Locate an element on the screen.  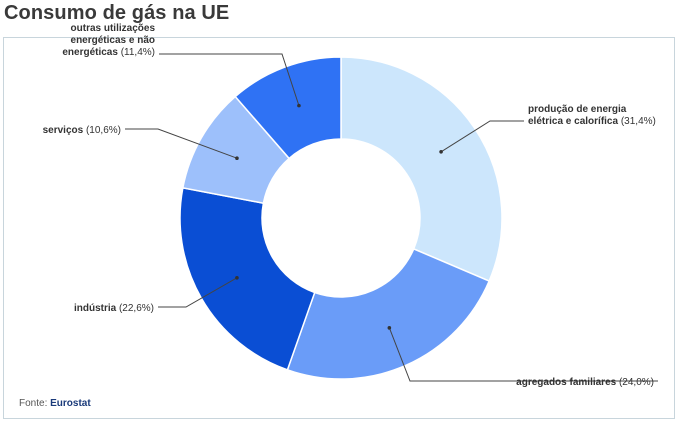
slice-label-pct: (11,4%) is located at coordinates (136, 52).